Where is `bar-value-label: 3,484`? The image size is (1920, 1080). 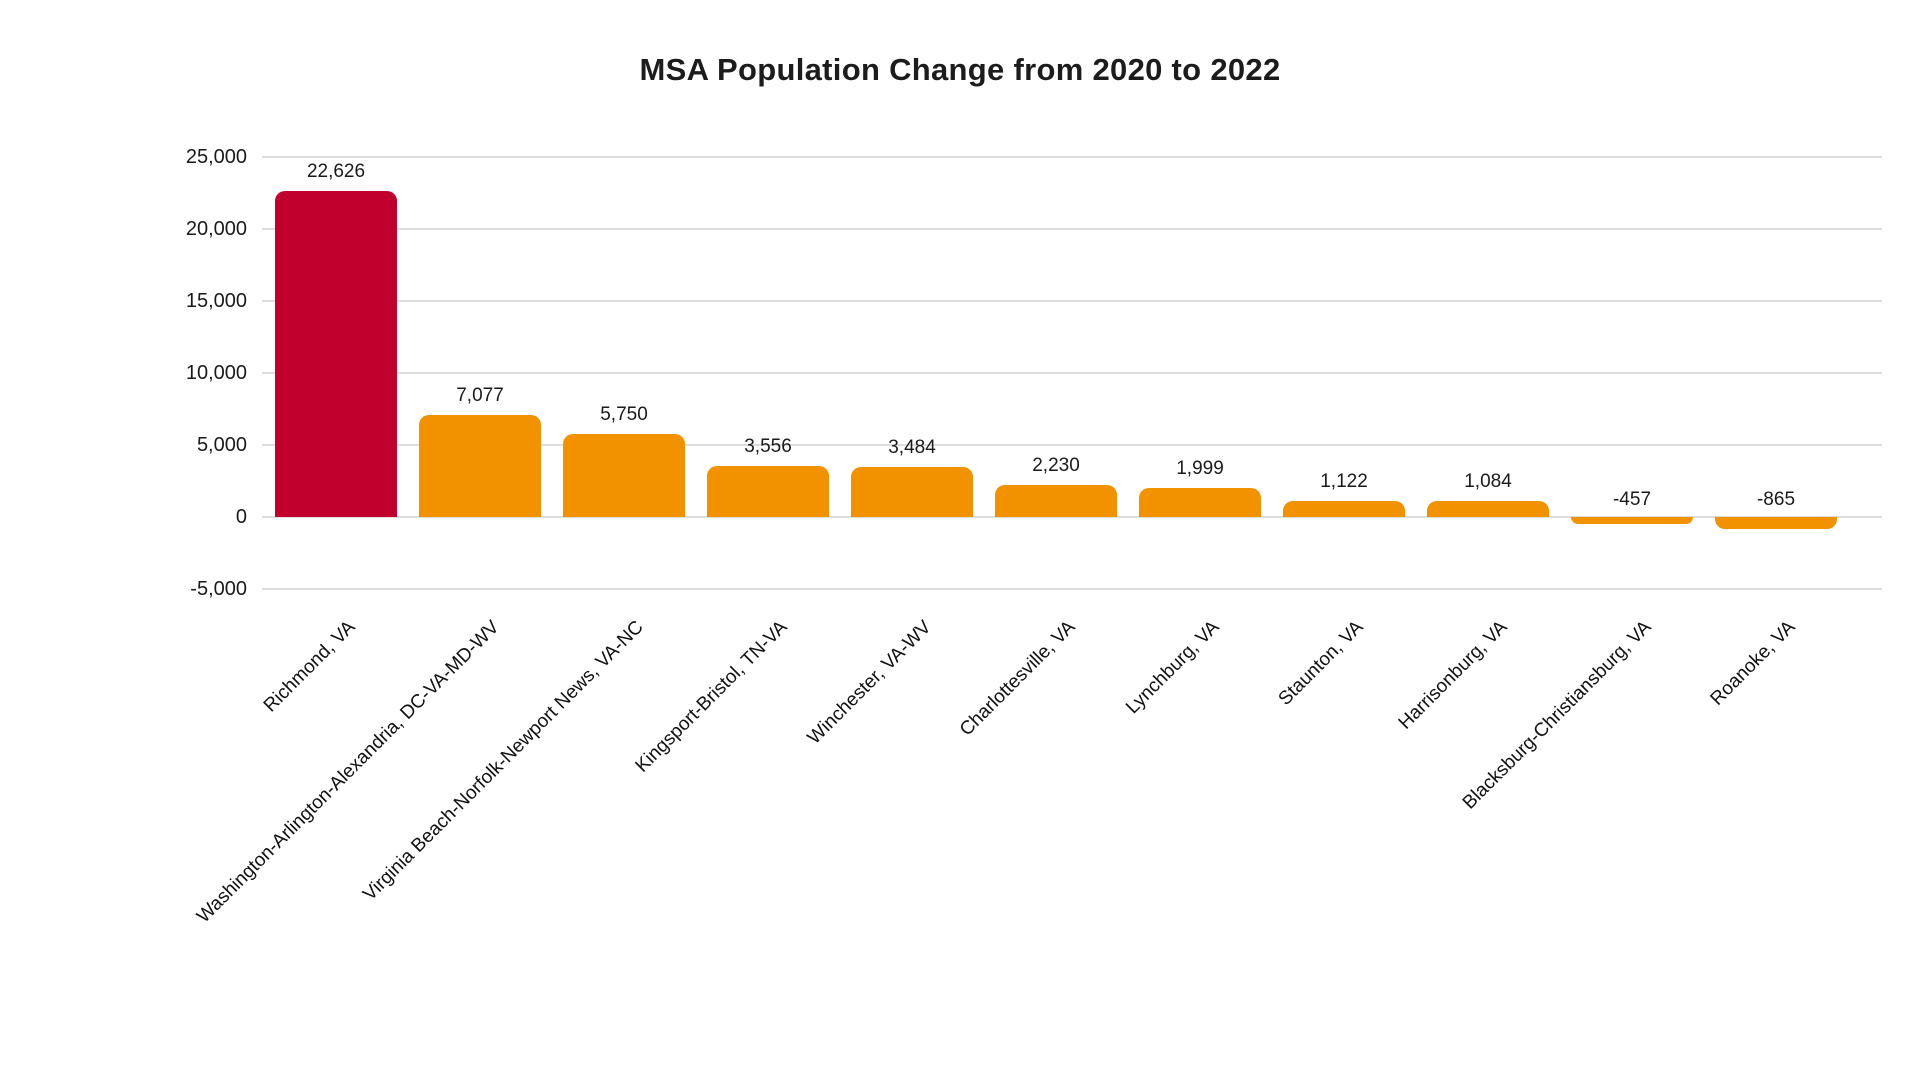
bar-value-label: 3,484 is located at coordinates (912, 447).